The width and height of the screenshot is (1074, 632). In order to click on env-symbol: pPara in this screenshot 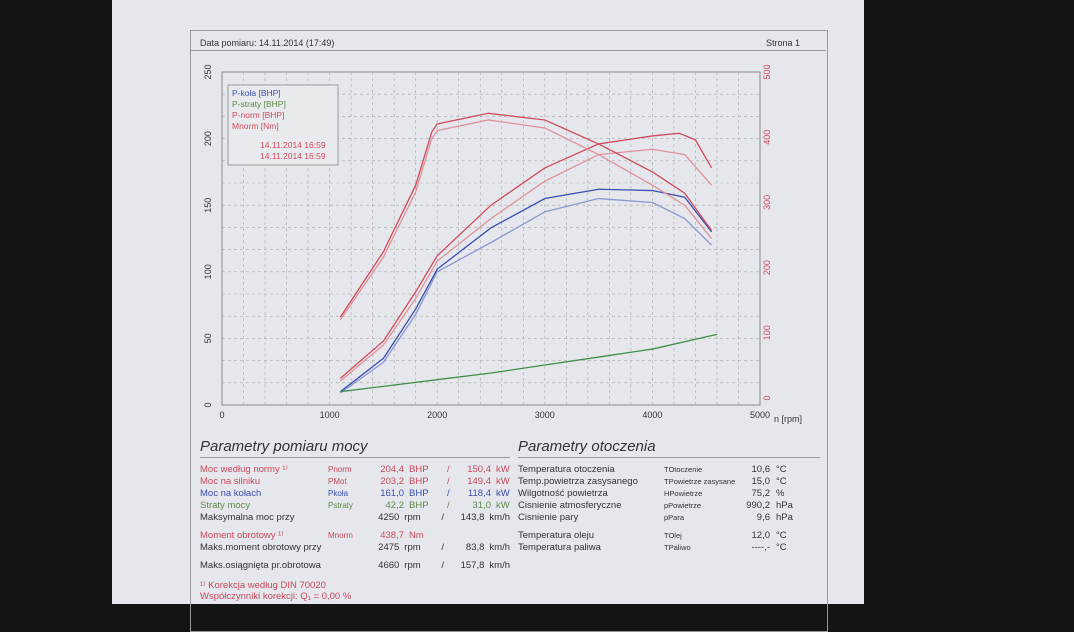, I will do `click(674, 517)`.